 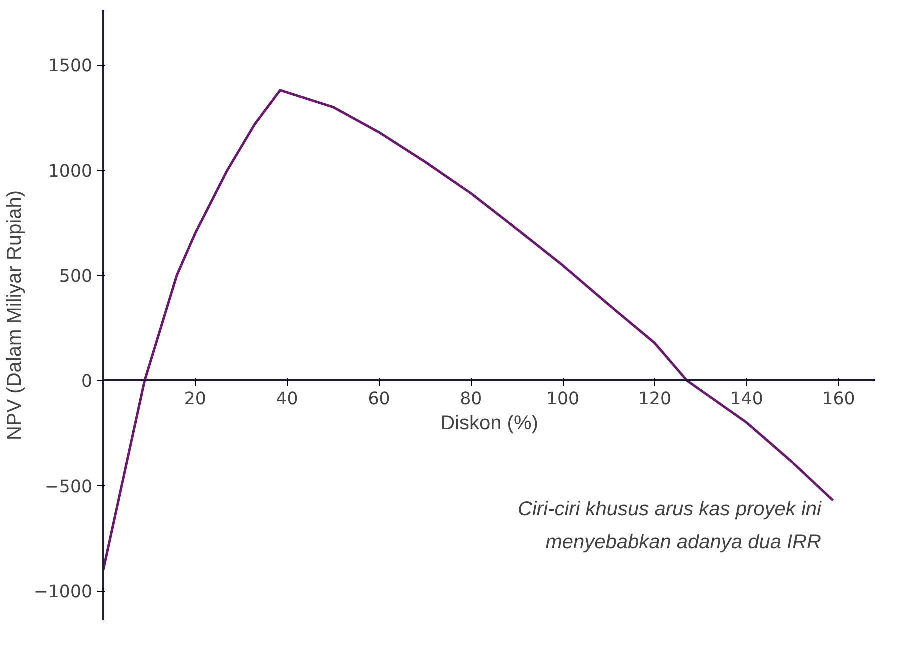 What do you see at coordinates (655, 400) in the screenshot?
I see `x-tick-label: 120` at bounding box center [655, 400].